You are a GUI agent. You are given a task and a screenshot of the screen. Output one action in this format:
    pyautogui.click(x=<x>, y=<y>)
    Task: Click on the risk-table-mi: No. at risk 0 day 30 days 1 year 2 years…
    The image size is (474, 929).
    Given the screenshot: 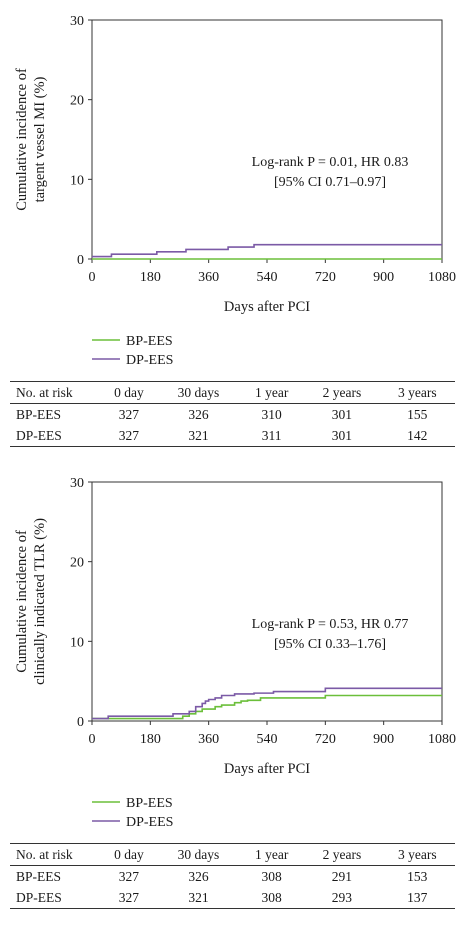 What is the action you would take?
    pyautogui.click(x=232, y=414)
    